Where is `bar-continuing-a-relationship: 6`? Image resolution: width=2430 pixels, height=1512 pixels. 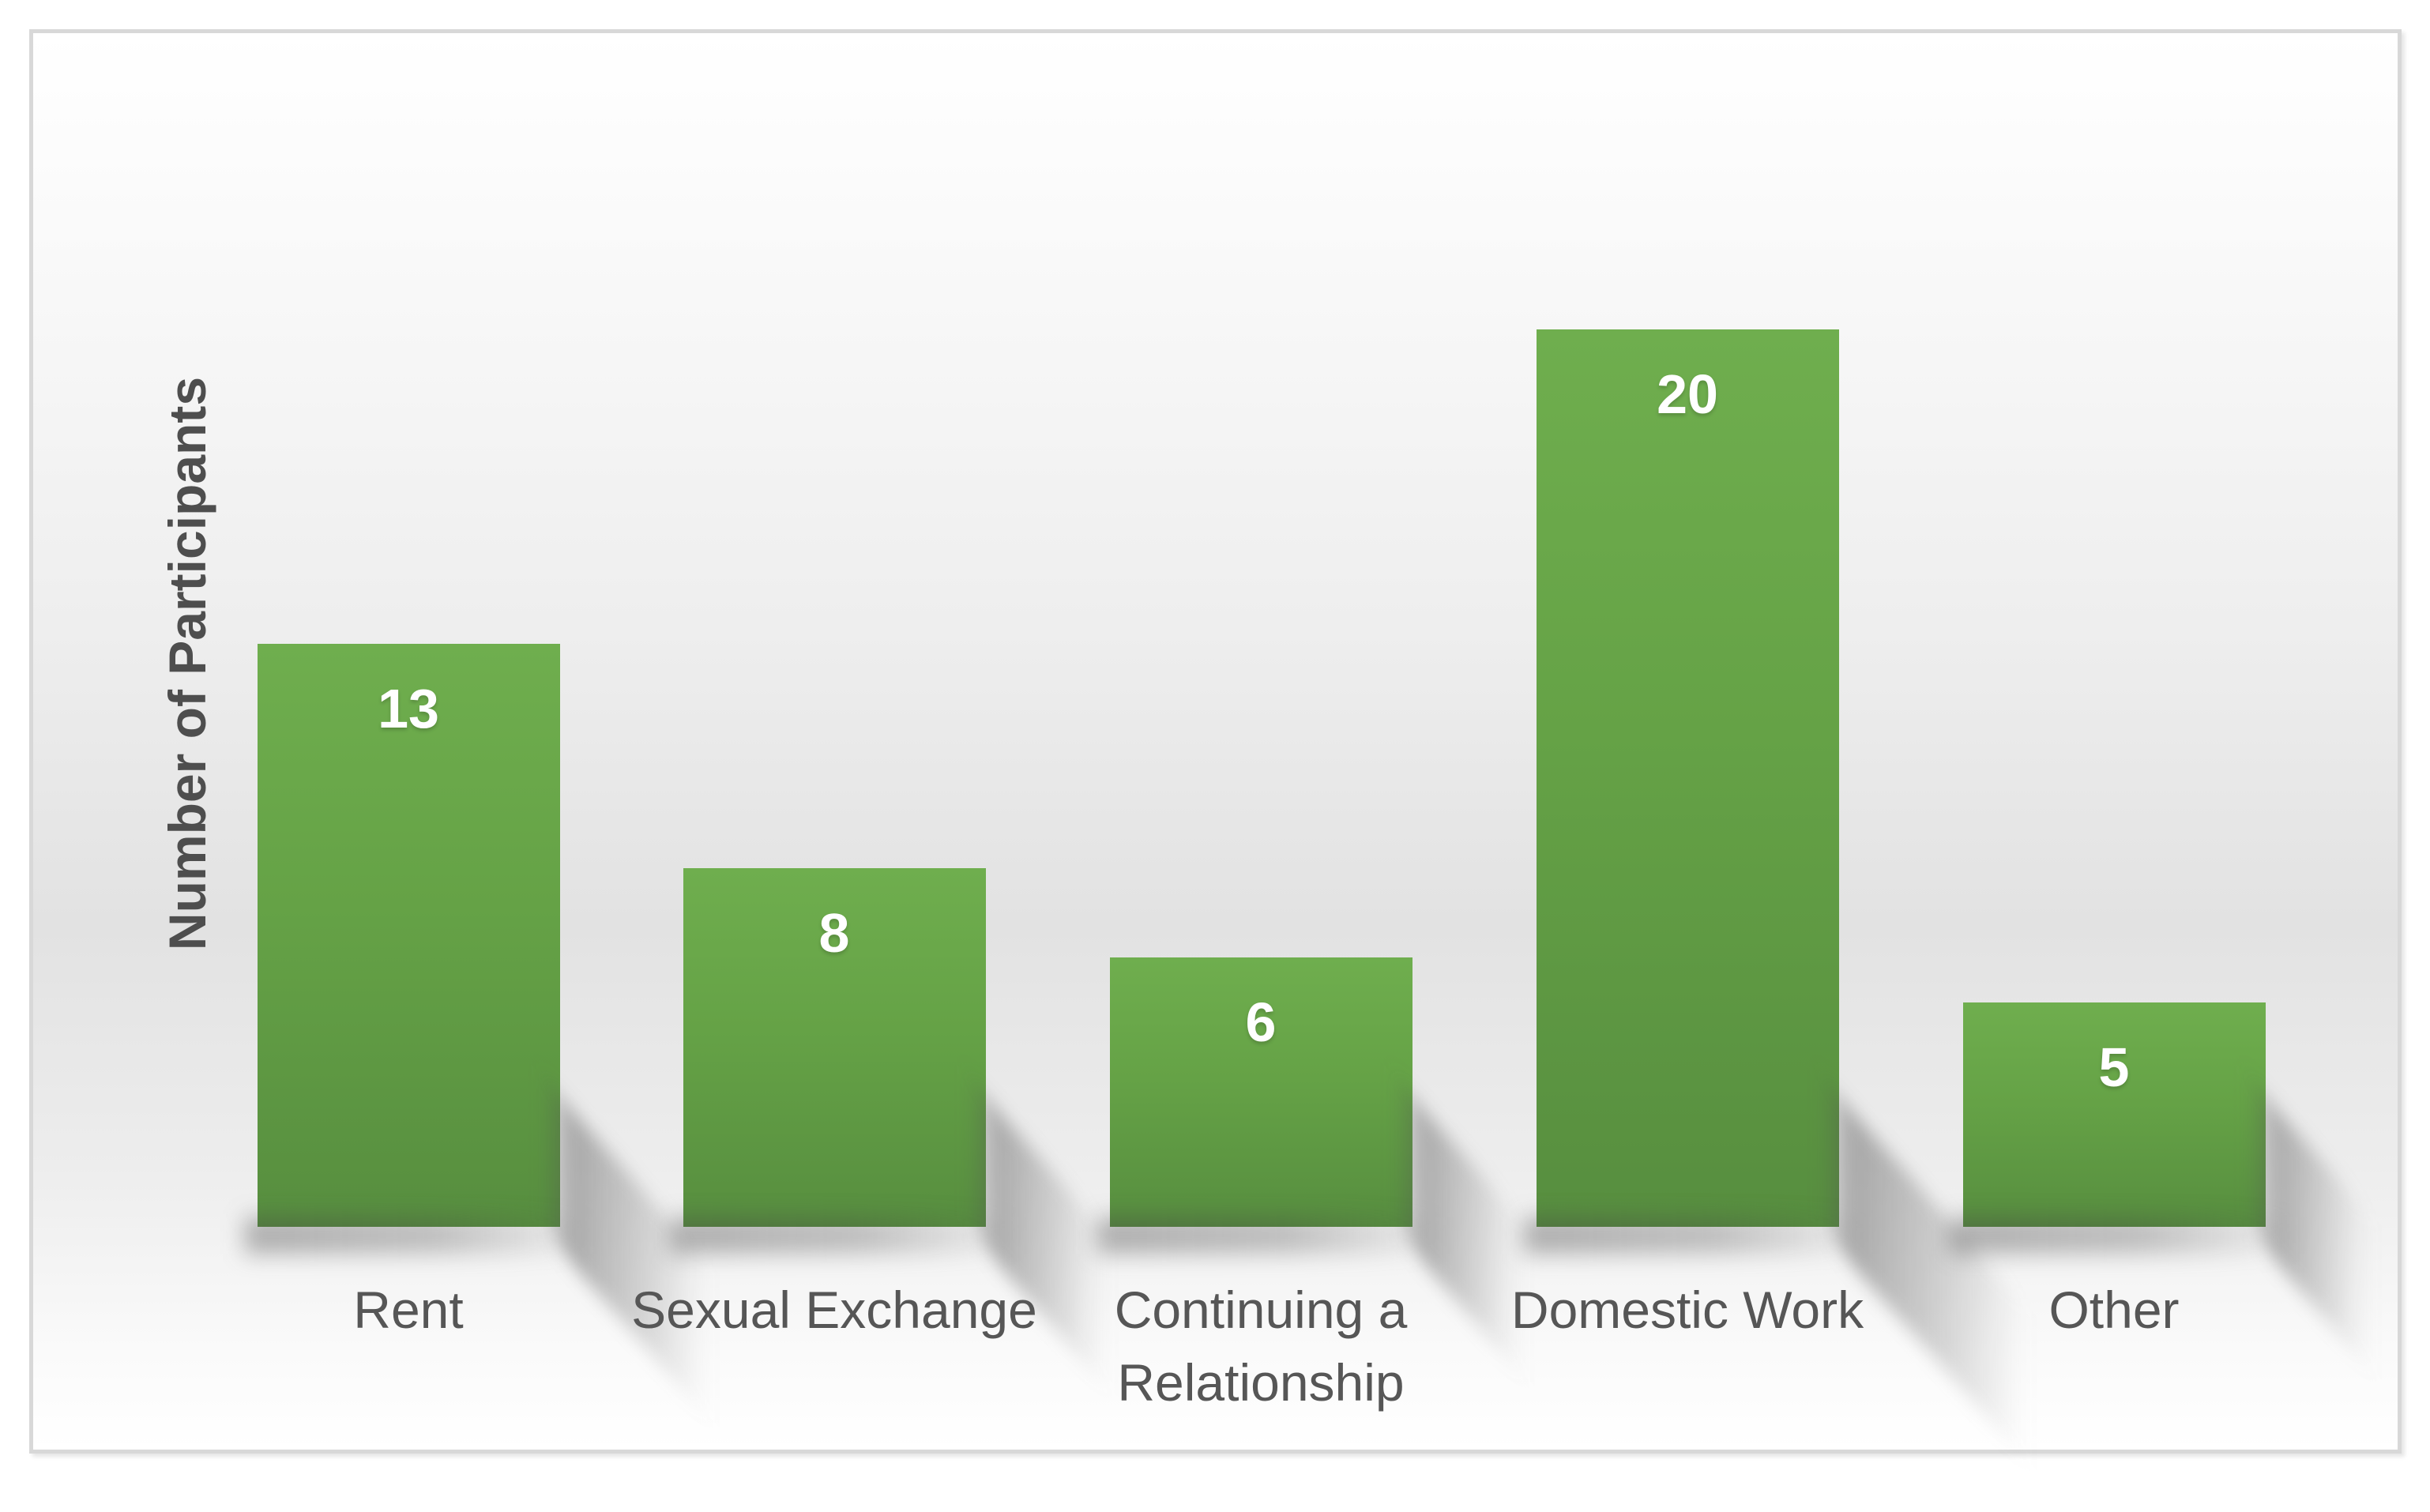 bar-continuing-a-relationship: 6 is located at coordinates (1260, 1092).